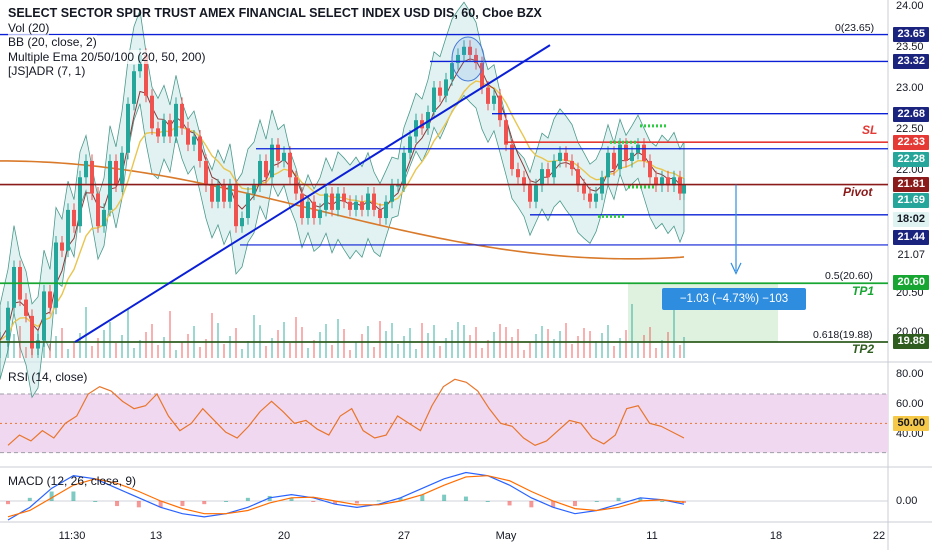 Image resolution: width=932 pixels, height=555 pixels. I want to click on y-tick: 23.50, so click(910, 47).